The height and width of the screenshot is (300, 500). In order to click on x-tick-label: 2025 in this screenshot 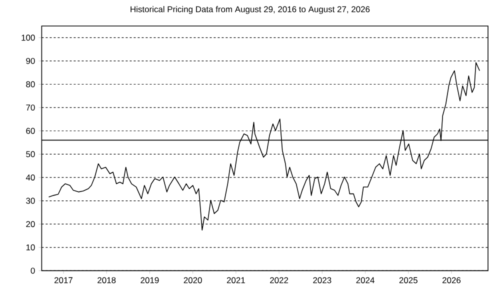, I will do `click(408, 280)`.